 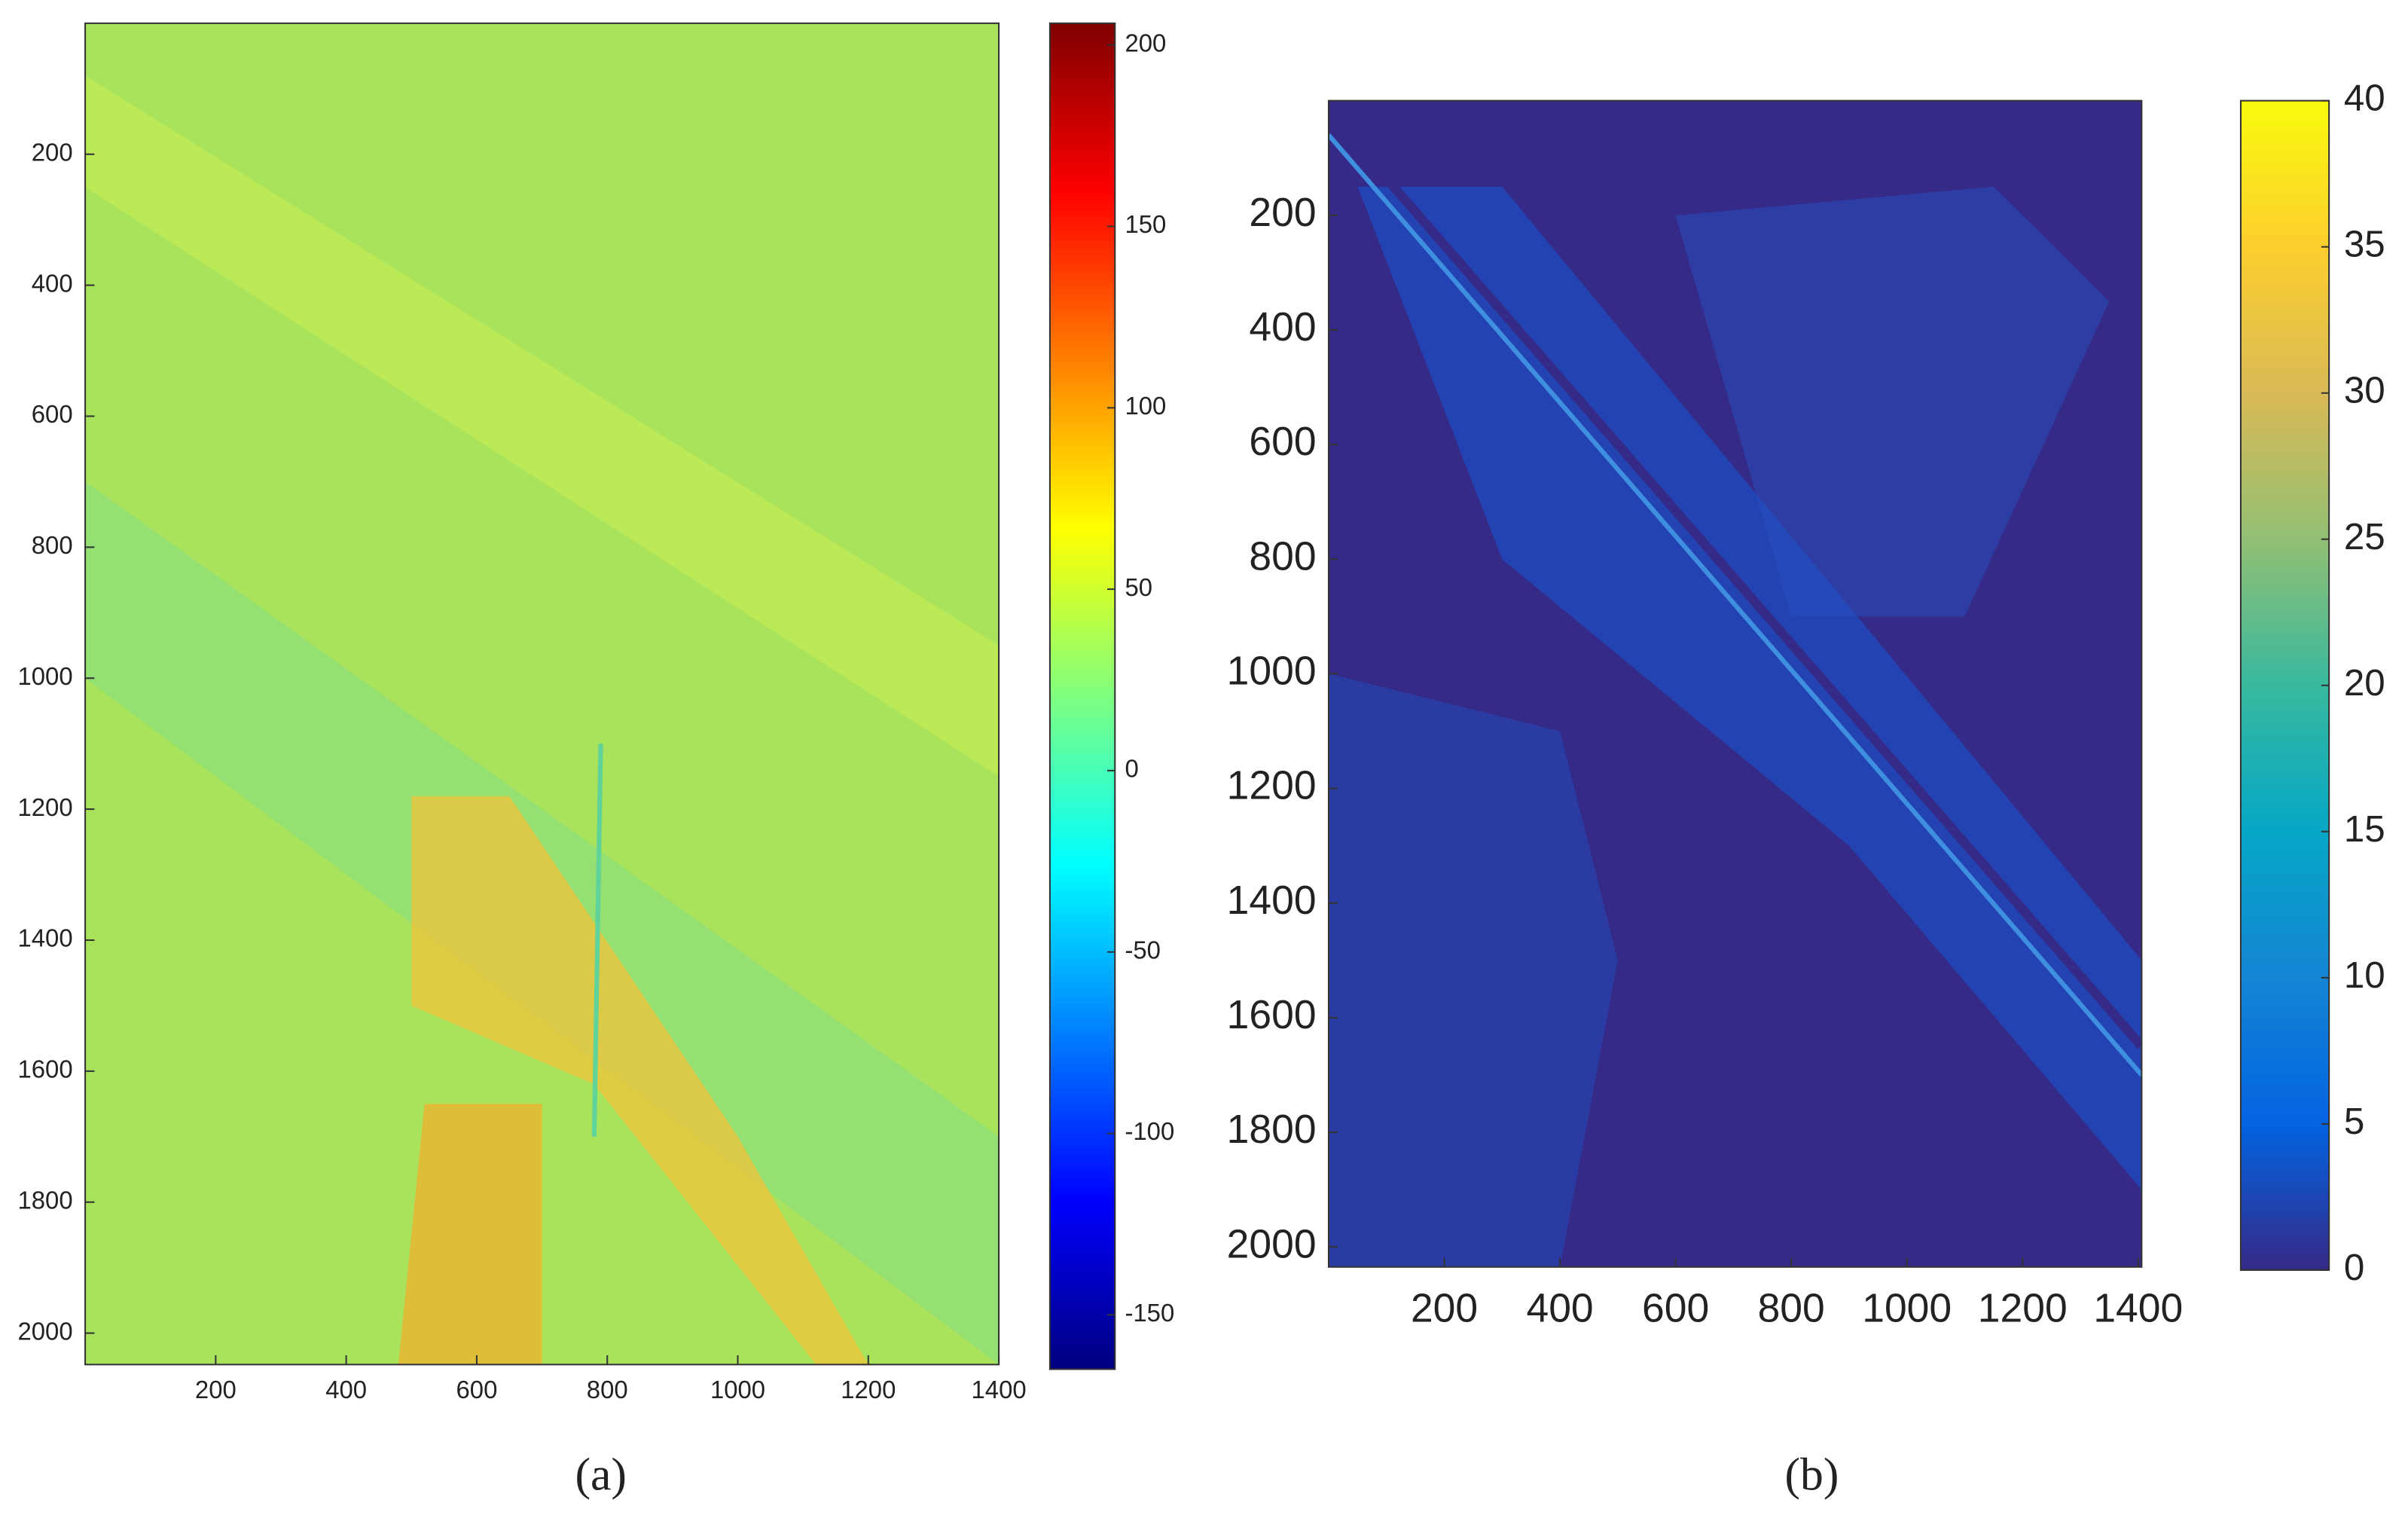 I want to click on colorbar-tick-label: 100, so click(x=1145, y=406).